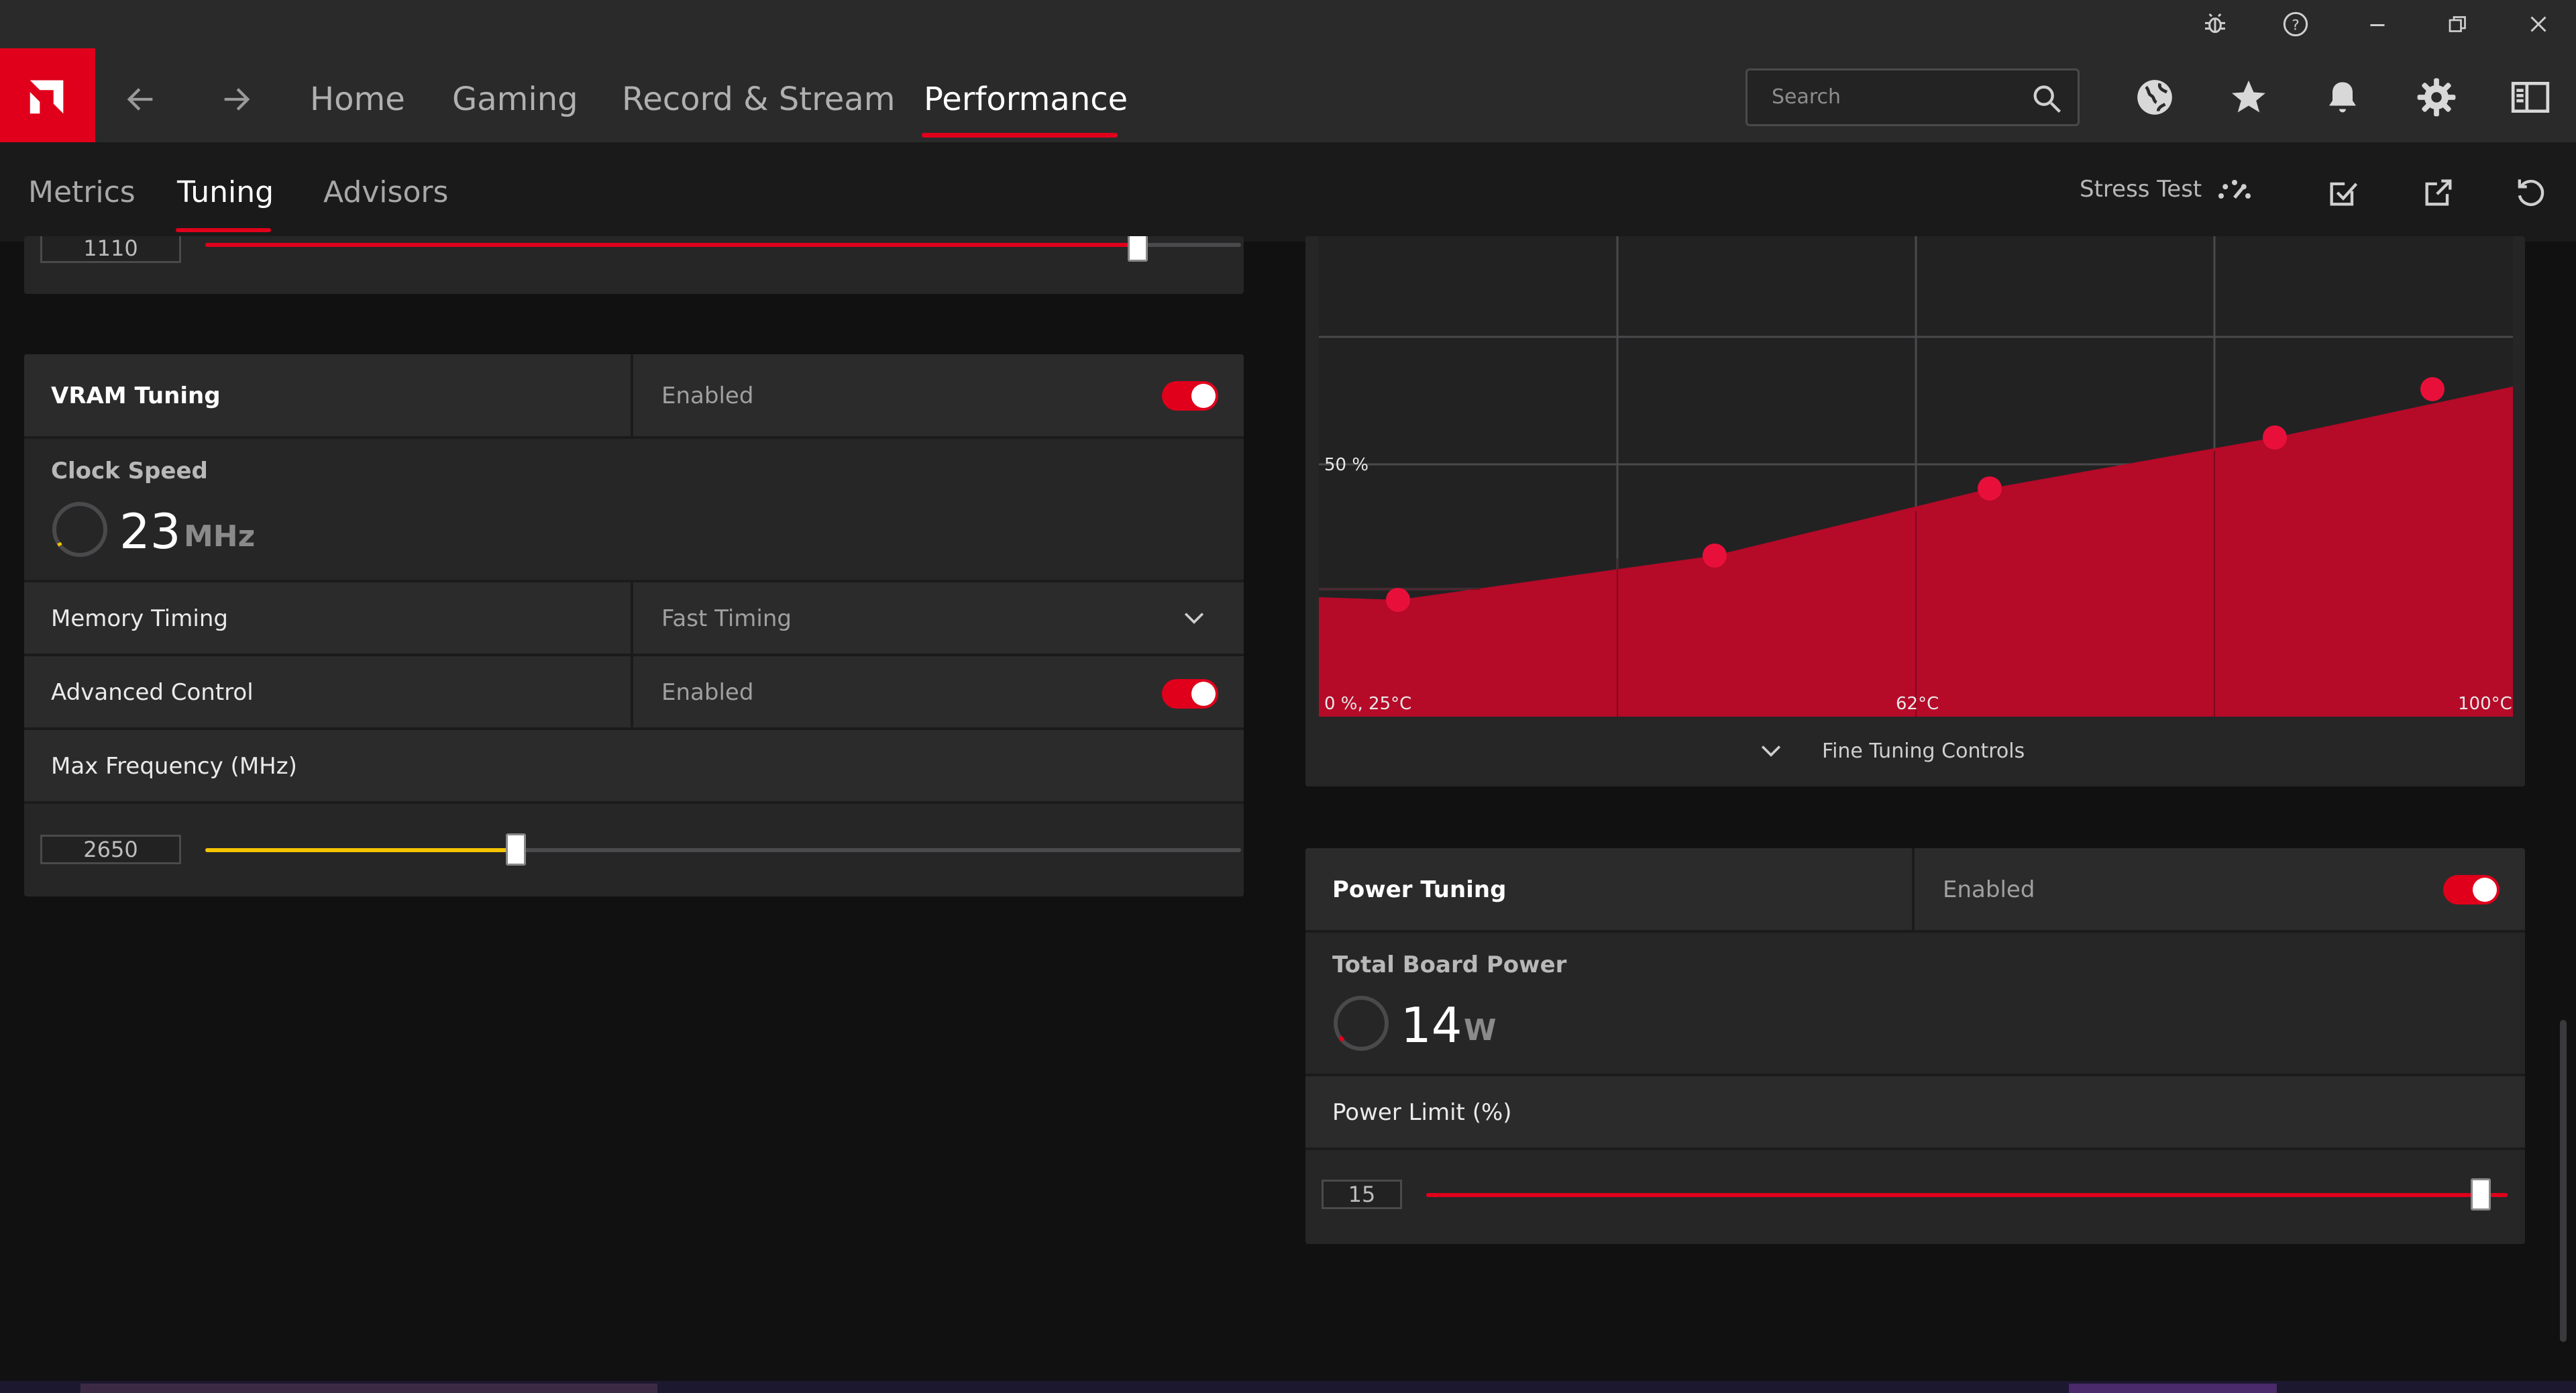 The height and width of the screenshot is (1393, 2576). I want to click on gear-icon, so click(2436, 97).